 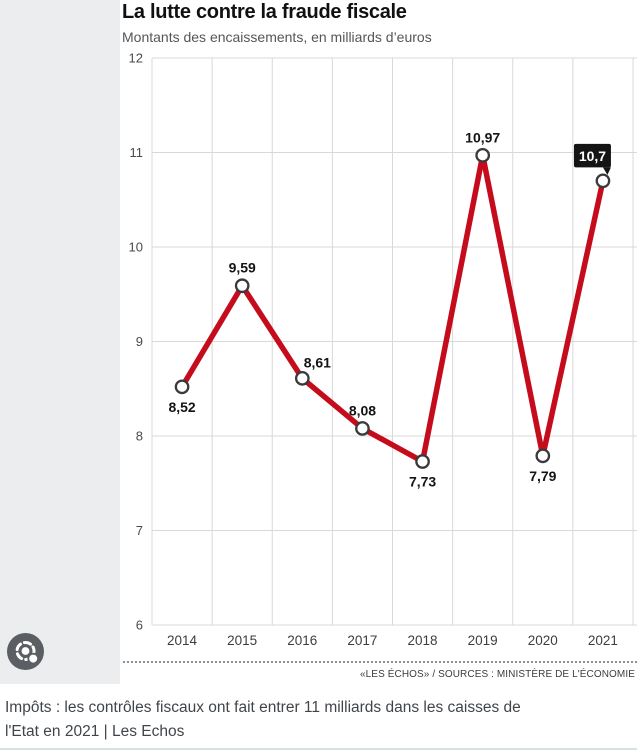 What do you see at coordinates (317, 362) in the screenshot?
I see `data-point-label: 8,61` at bounding box center [317, 362].